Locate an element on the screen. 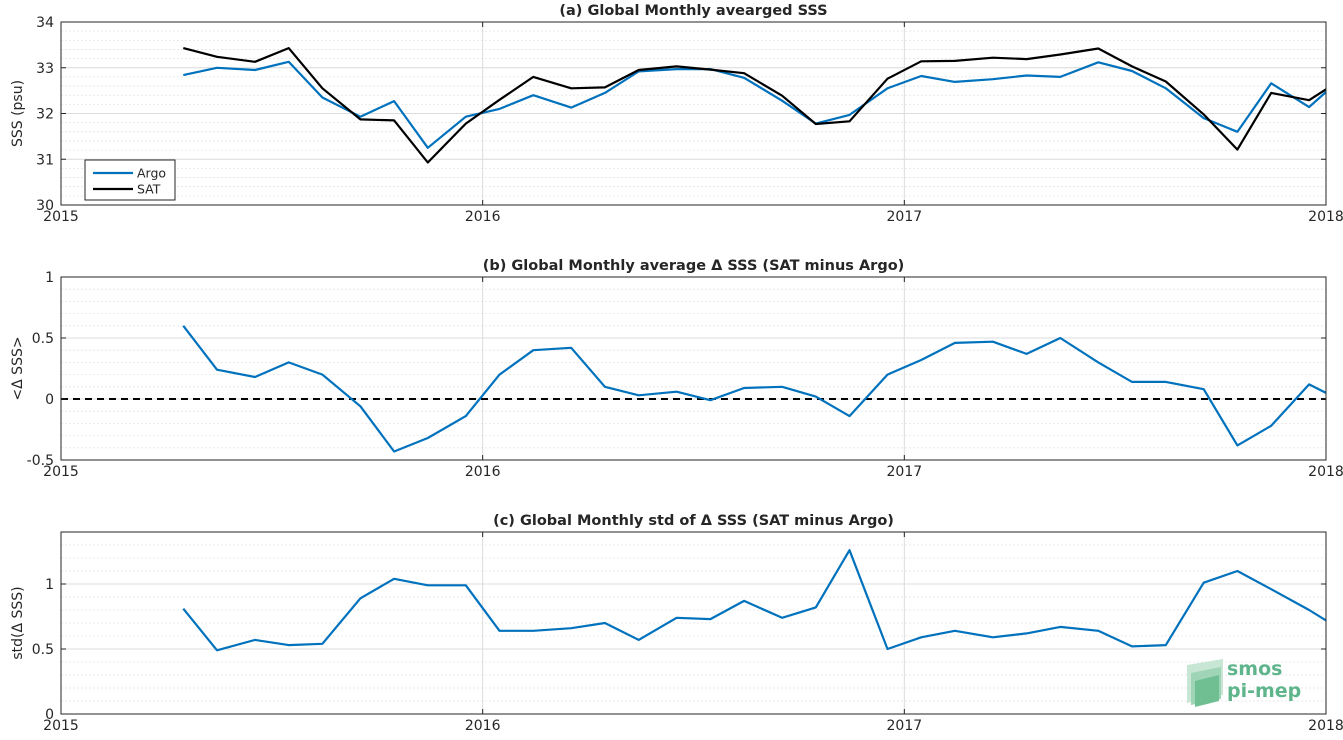 The image size is (1343, 740). y-axis-label: <Δ SSS> is located at coordinates (18, 368).